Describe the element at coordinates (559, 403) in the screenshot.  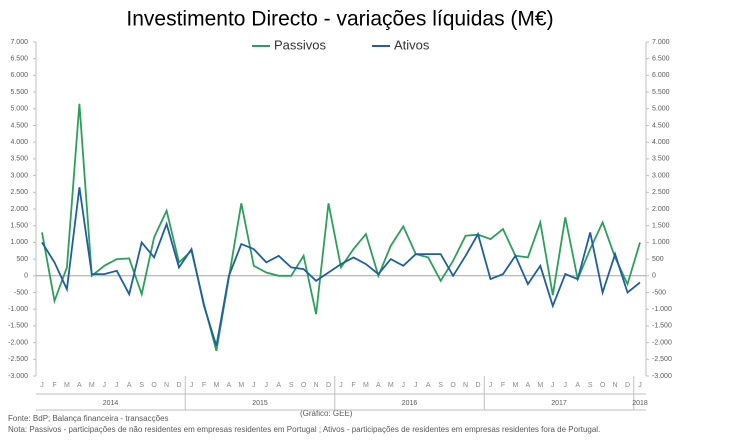
I see `year-label: 2017` at that location.